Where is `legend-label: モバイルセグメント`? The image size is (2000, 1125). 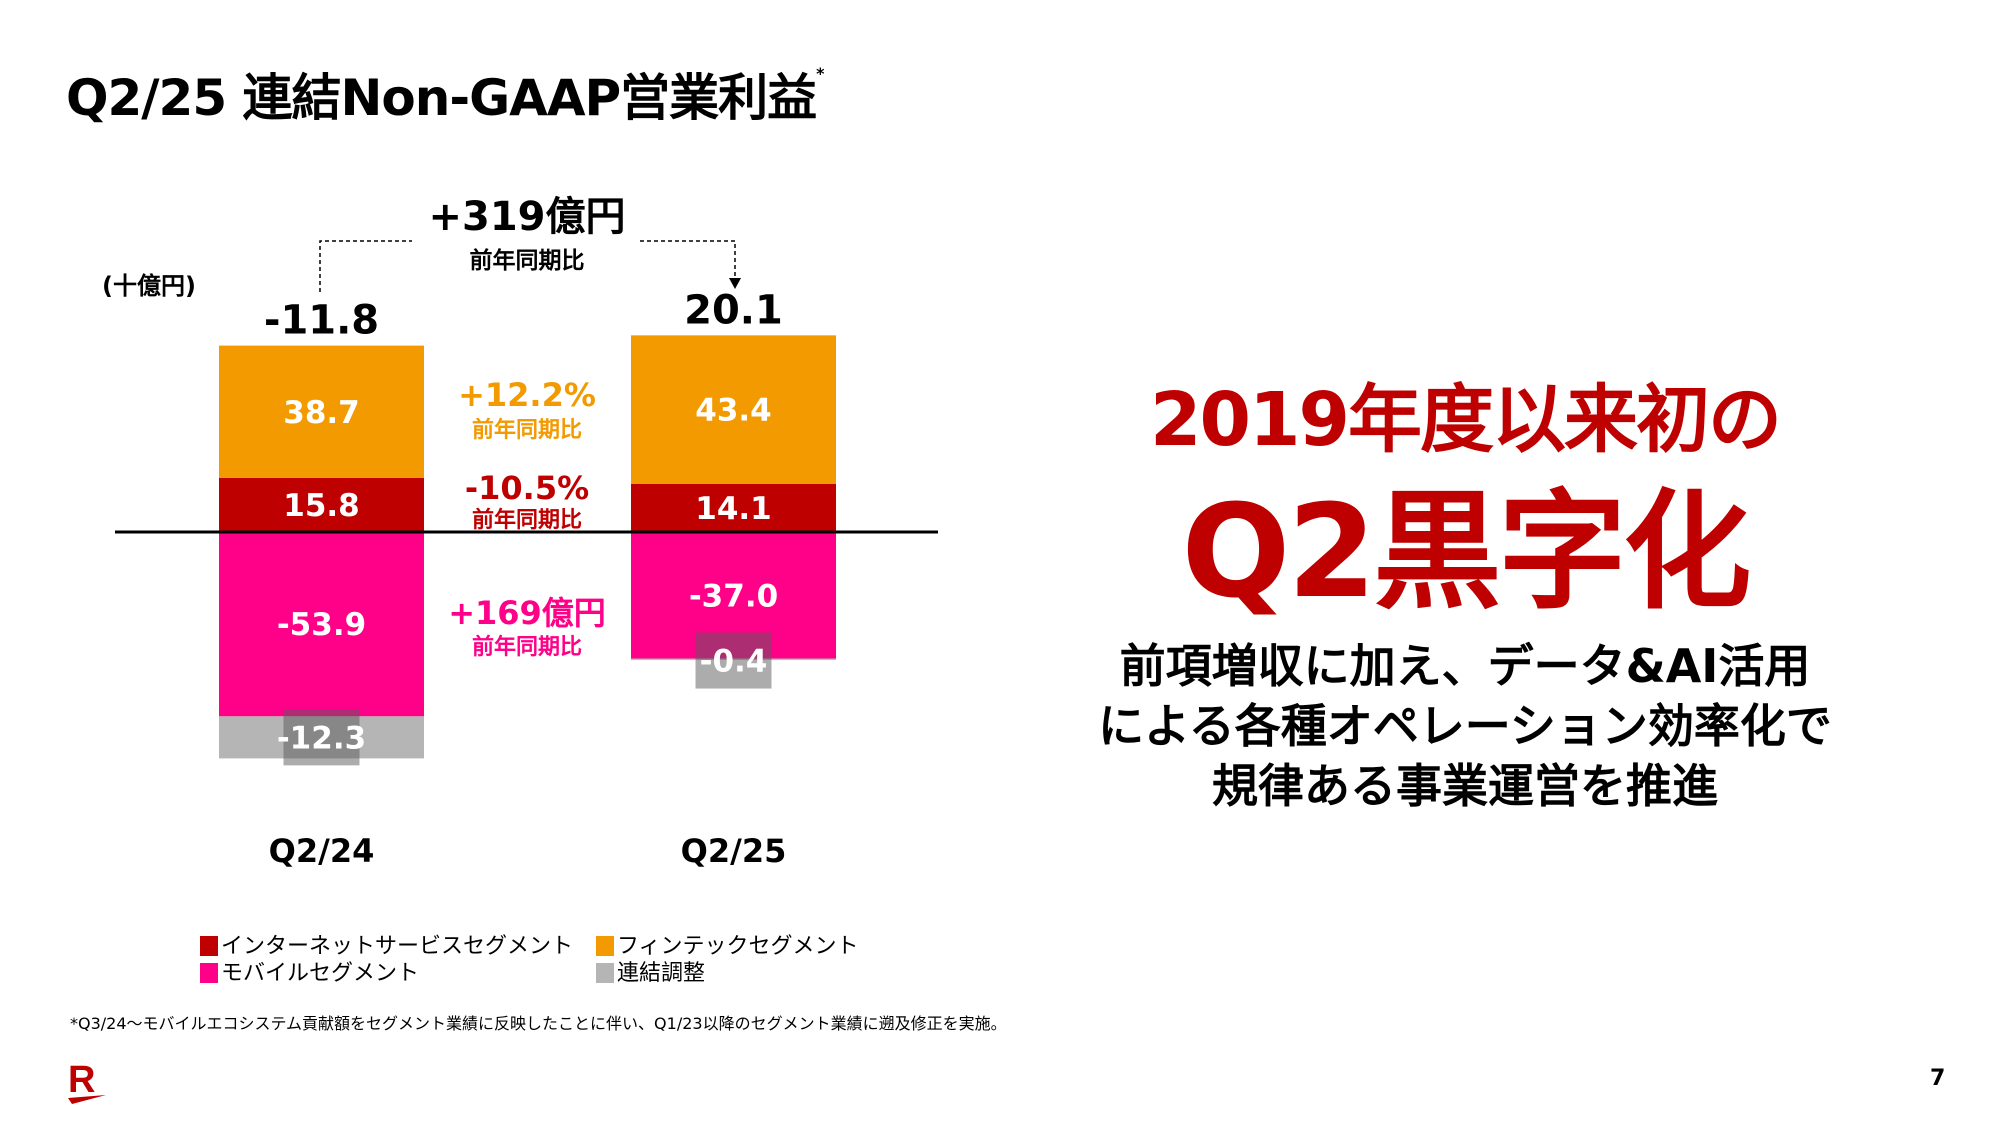
legend-label: モバイルセグメント is located at coordinates (320, 973).